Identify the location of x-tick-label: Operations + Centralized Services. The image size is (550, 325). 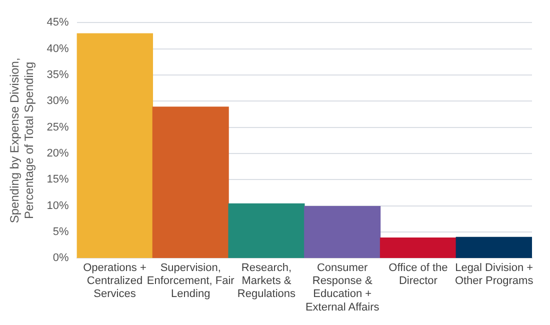
(114, 281).